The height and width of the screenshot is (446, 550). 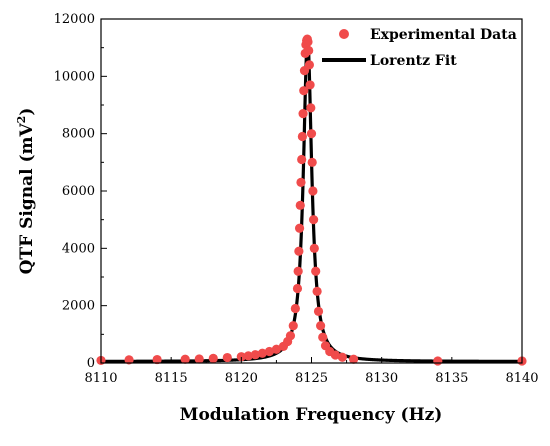 I want to click on legend: Experimental Data Lorentz Fit, so click(x=419, y=48).